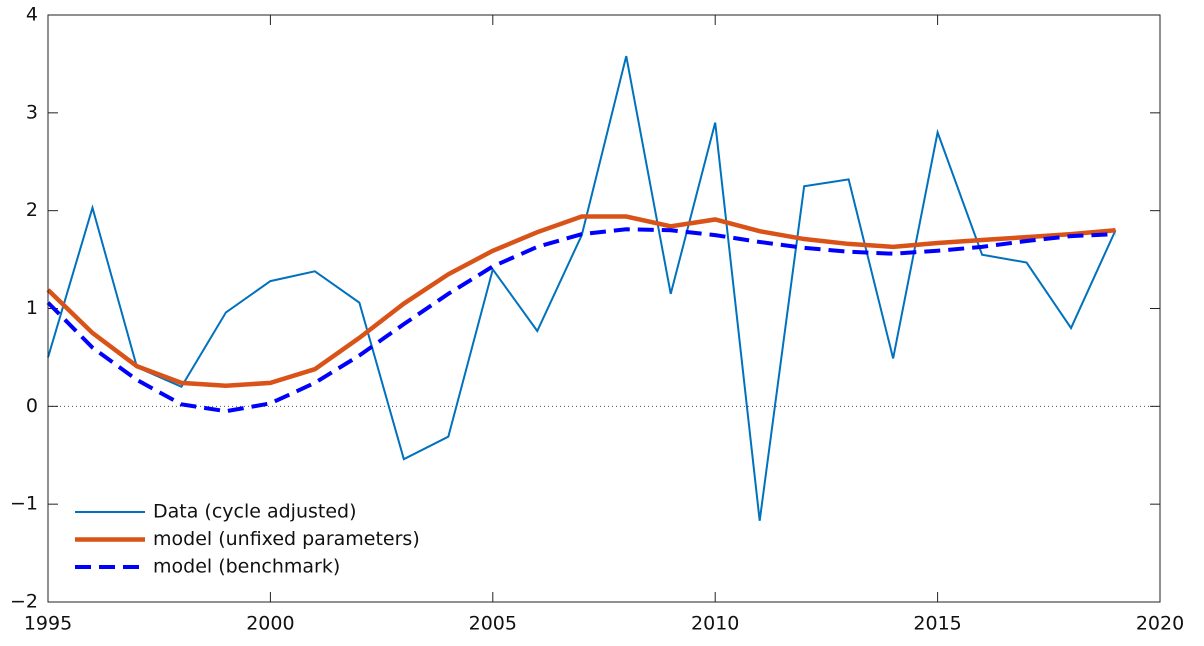  Describe the element at coordinates (286, 539) in the screenshot. I see `legend-label: model (unfixed parameters)` at that location.